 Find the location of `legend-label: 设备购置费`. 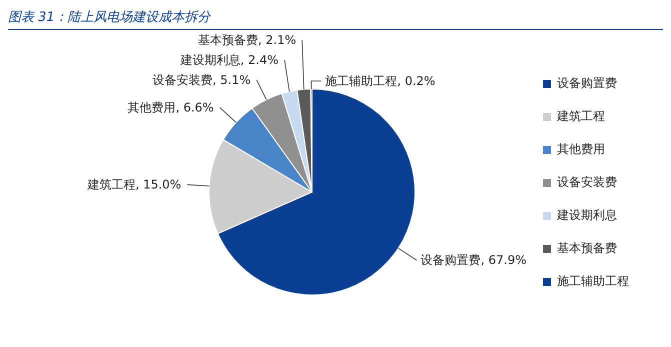

legend-label: 设备购置费 is located at coordinates (587, 83).